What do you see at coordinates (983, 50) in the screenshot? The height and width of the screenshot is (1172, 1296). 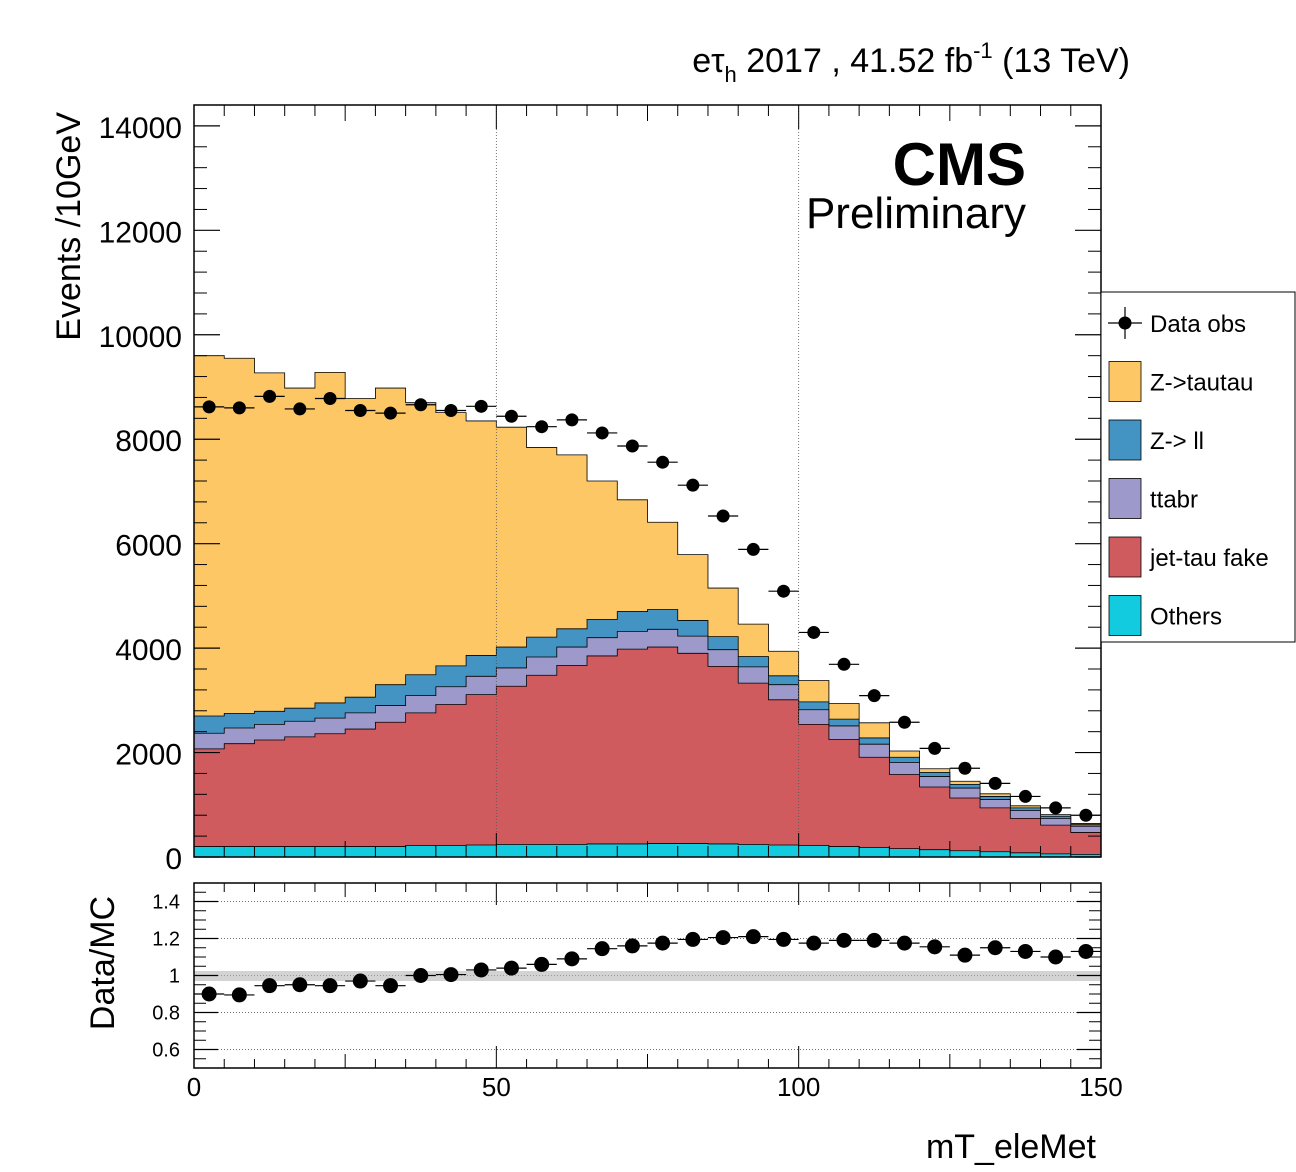 I see `header-lumi-sup: -1` at bounding box center [983, 50].